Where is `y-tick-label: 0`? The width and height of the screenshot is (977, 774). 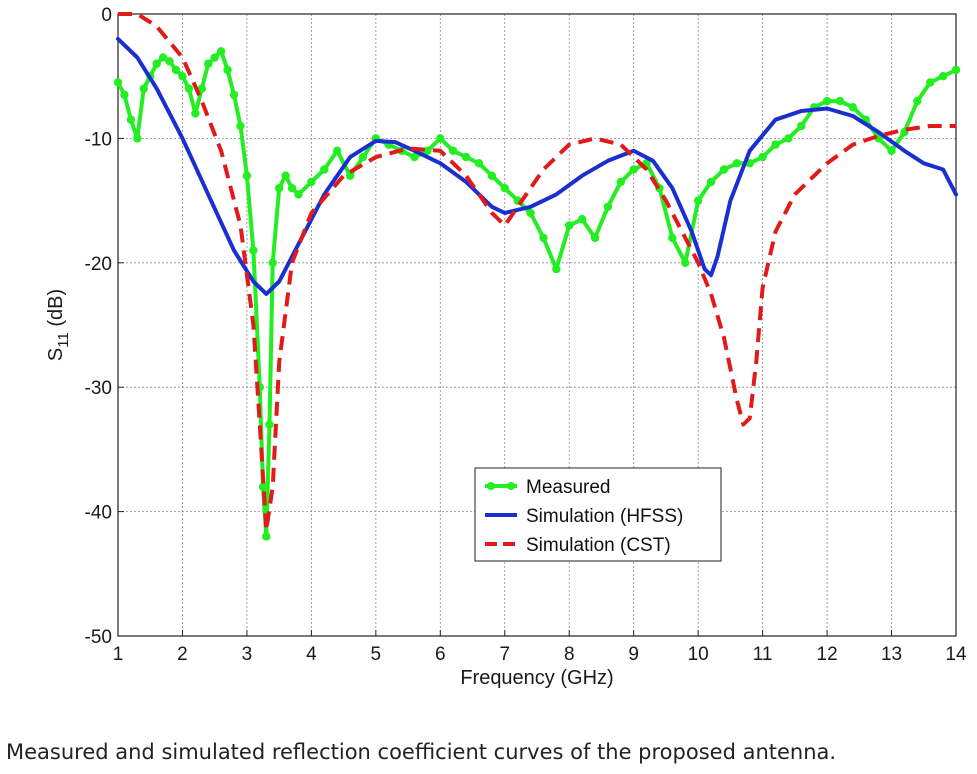
y-tick-label: 0 is located at coordinates (106, 15).